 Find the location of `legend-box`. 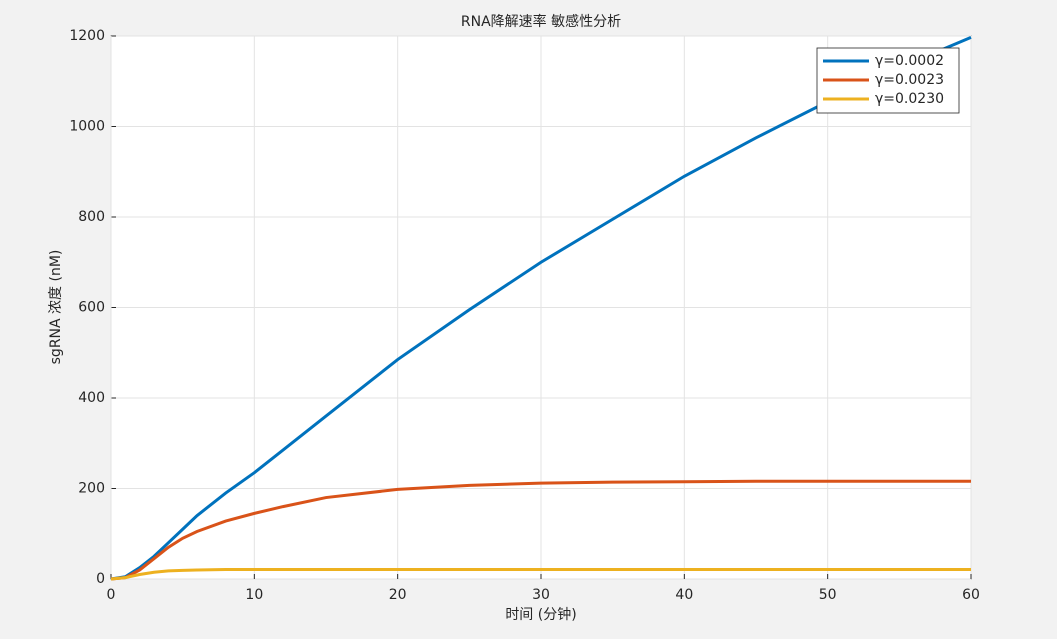

legend-box is located at coordinates (888, 80).